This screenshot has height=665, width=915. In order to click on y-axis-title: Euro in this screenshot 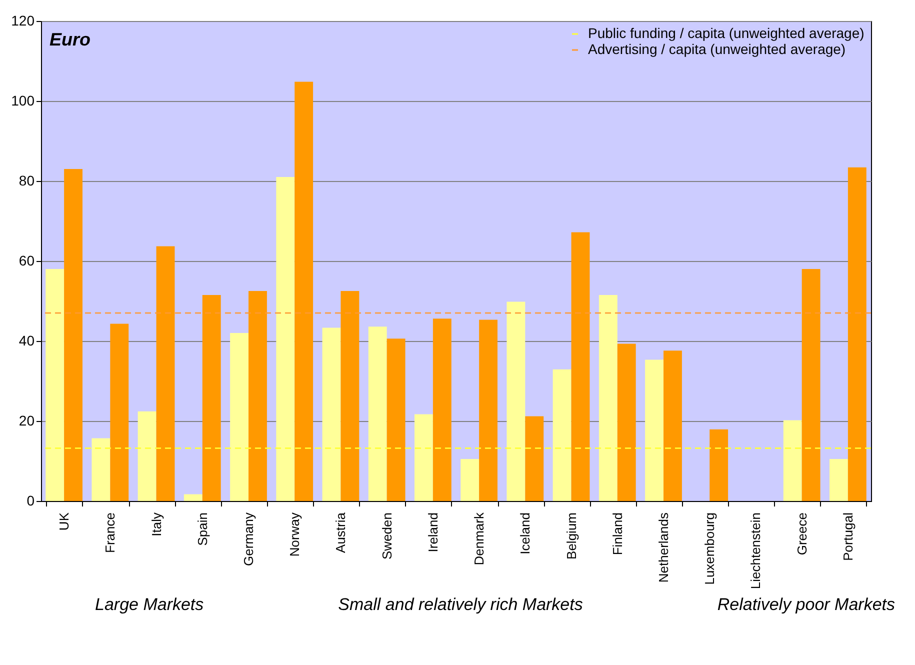, I will do `click(70, 40)`.